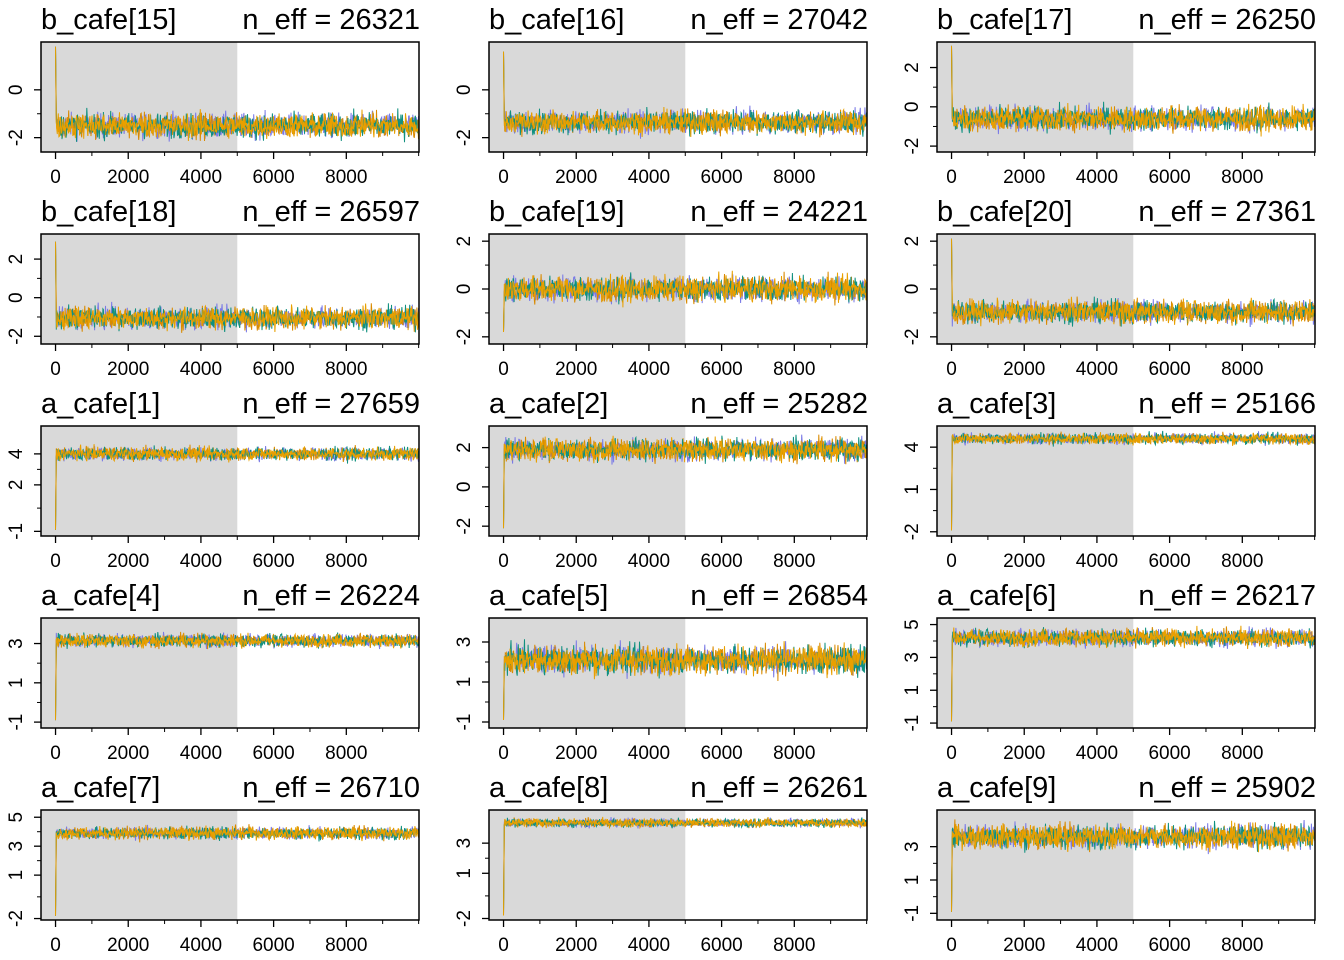  What do you see at coordinates (331, 596) in the screenshot?
I see `n-eff-label: n_eff = 26224` at bounding box center [331, 596].